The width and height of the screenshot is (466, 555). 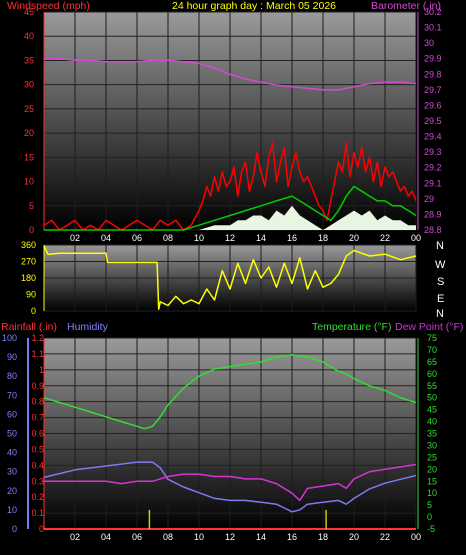 I want to click on temperature-tick-label: 15, so click(x=432, y=481).